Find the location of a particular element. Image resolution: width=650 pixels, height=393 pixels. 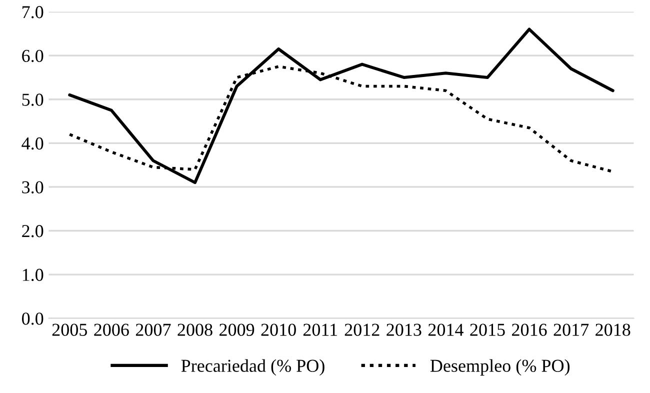

y-tick-label: 6.0 is located at coordinates (33, 56).